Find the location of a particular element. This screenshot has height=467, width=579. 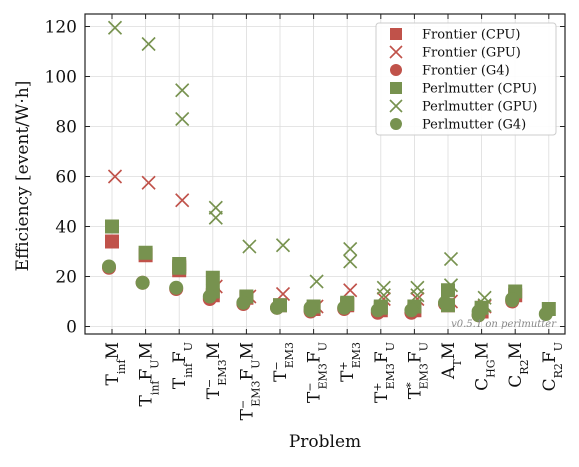

x-tick-label: CR2FU is located at coordinates (552, 366).